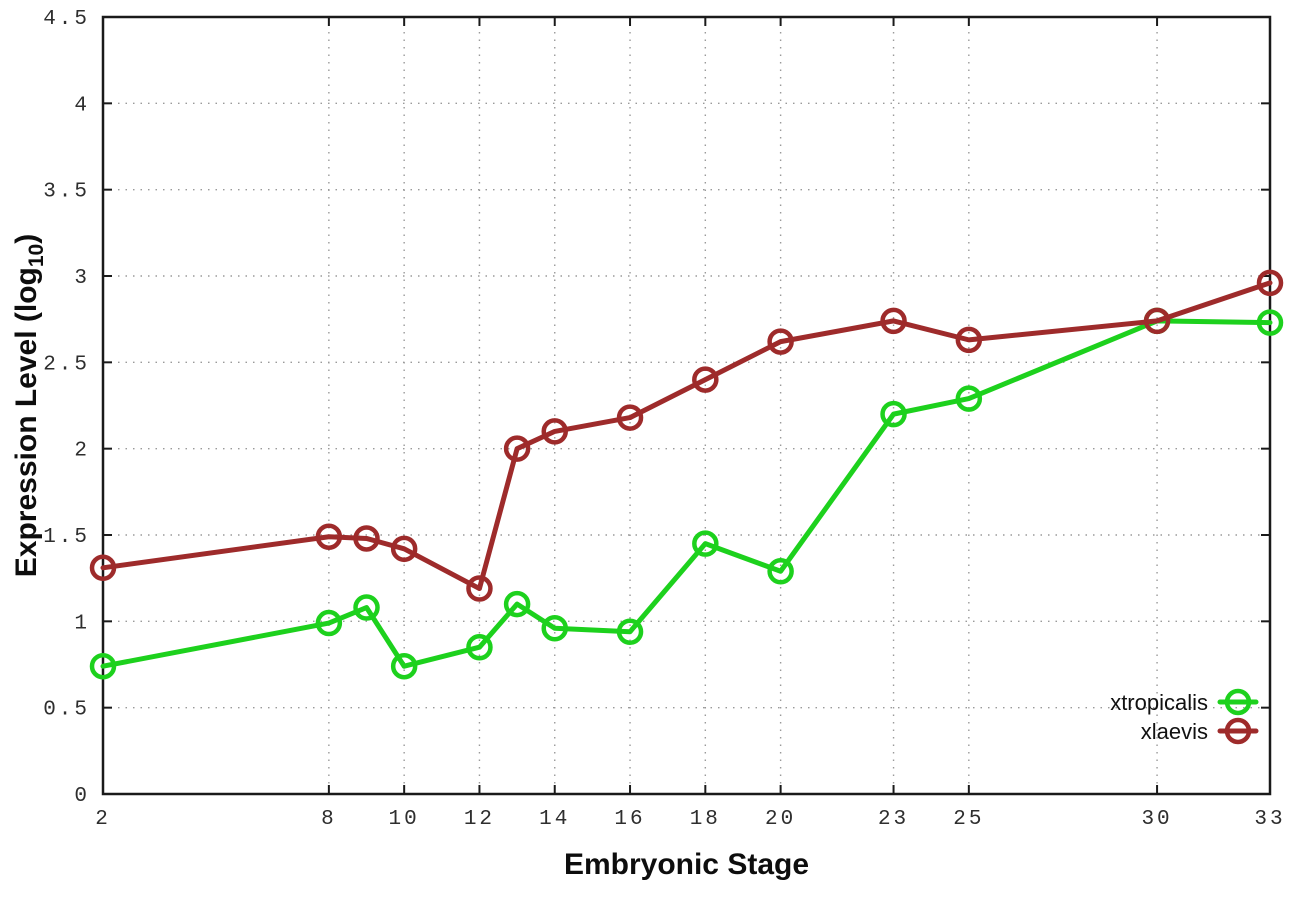 The width and height of the screenshot is (1296, 907). What do you see at coordinates (404, 819) in the screenshot?
I see `x-tick-label: 10` at bounding box center [404, 819].